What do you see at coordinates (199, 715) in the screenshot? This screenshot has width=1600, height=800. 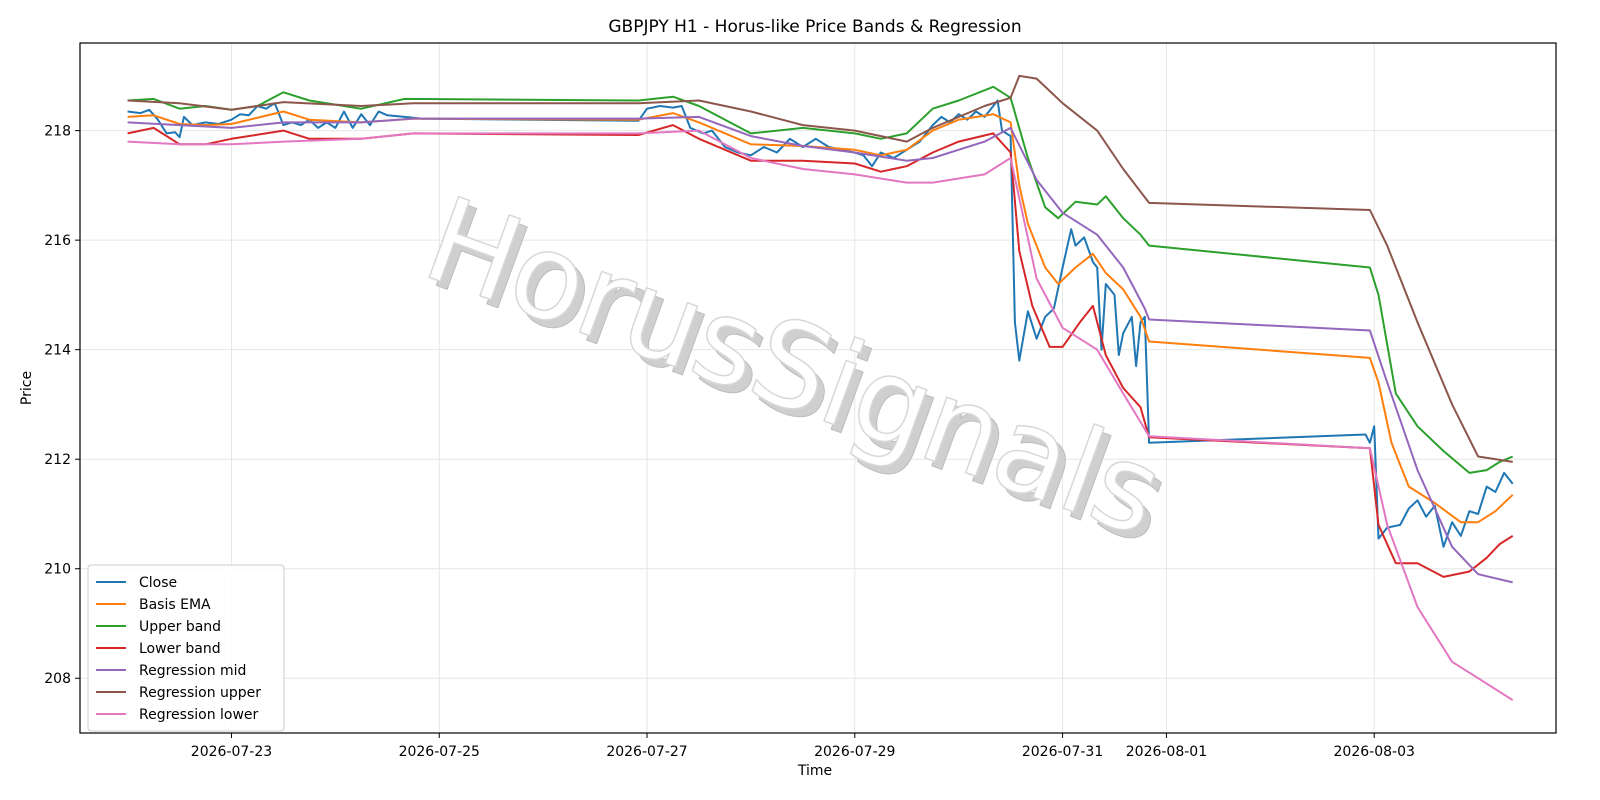 I see `legend-label: Regression lower` at bounding box center [199, 715].